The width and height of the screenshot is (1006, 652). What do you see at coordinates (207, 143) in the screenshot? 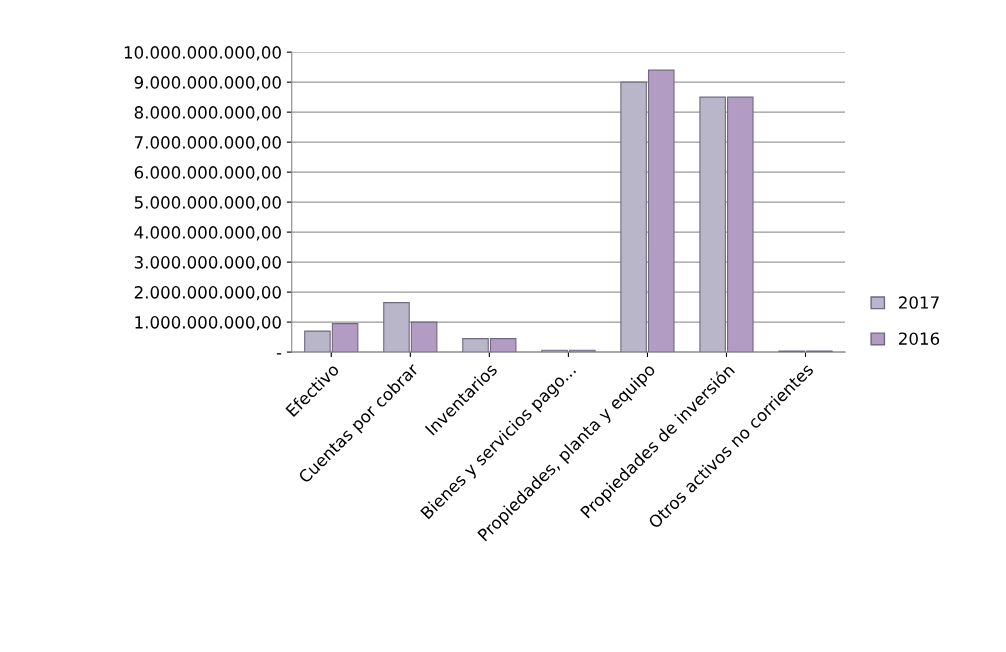
I see `y-tick-label: 7.000.000.000,00` at bounding box center [207, 143].